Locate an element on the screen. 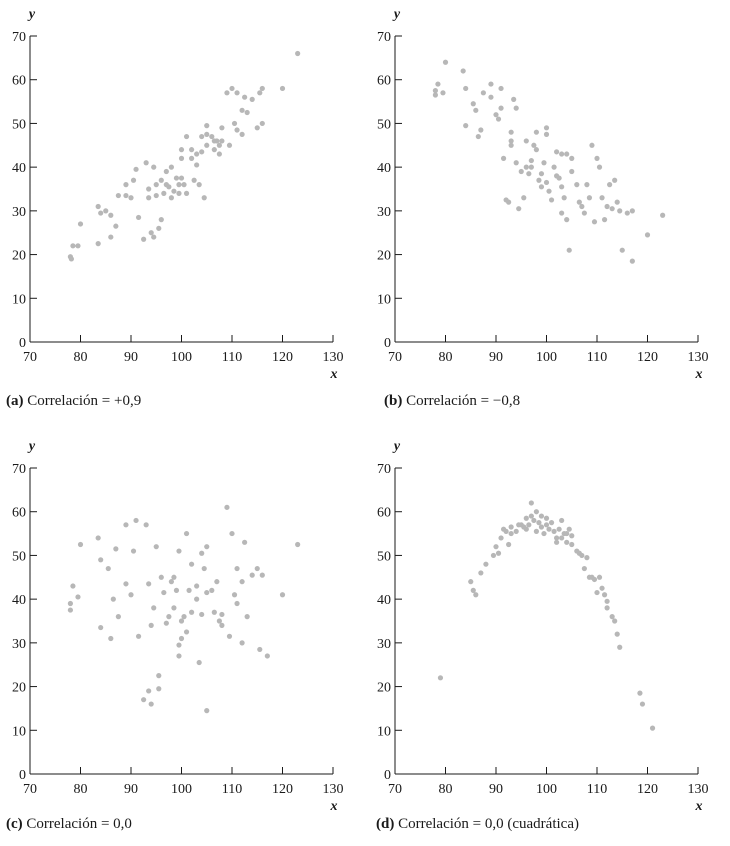  x-tick-label-a: 90 is located at coordinates (131, 357).